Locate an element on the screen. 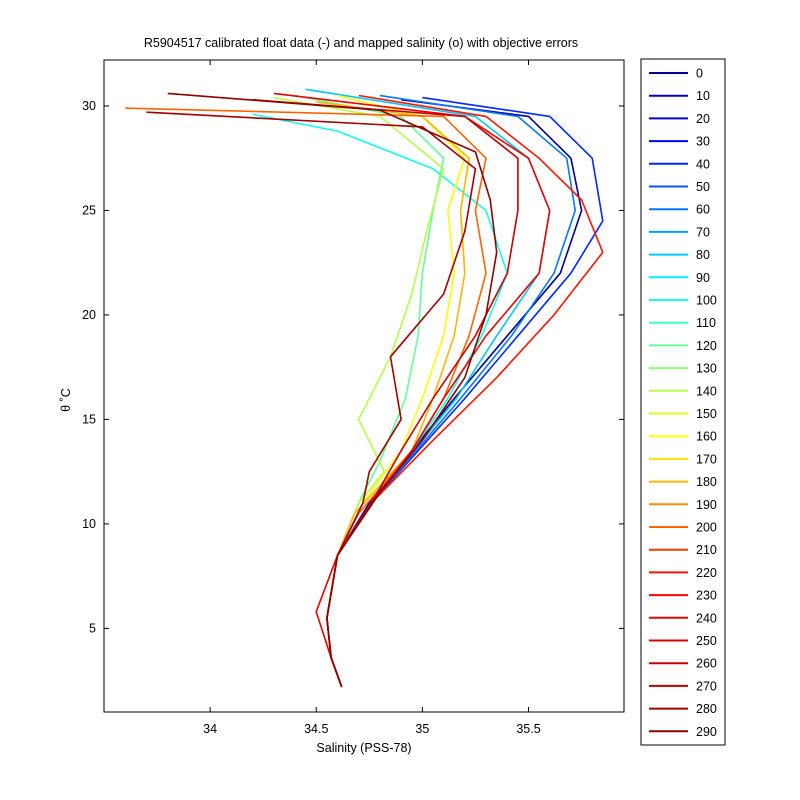 This screenshot has height=800, width=800. y-tick-label: 20 is located at coordinates (89, 315).